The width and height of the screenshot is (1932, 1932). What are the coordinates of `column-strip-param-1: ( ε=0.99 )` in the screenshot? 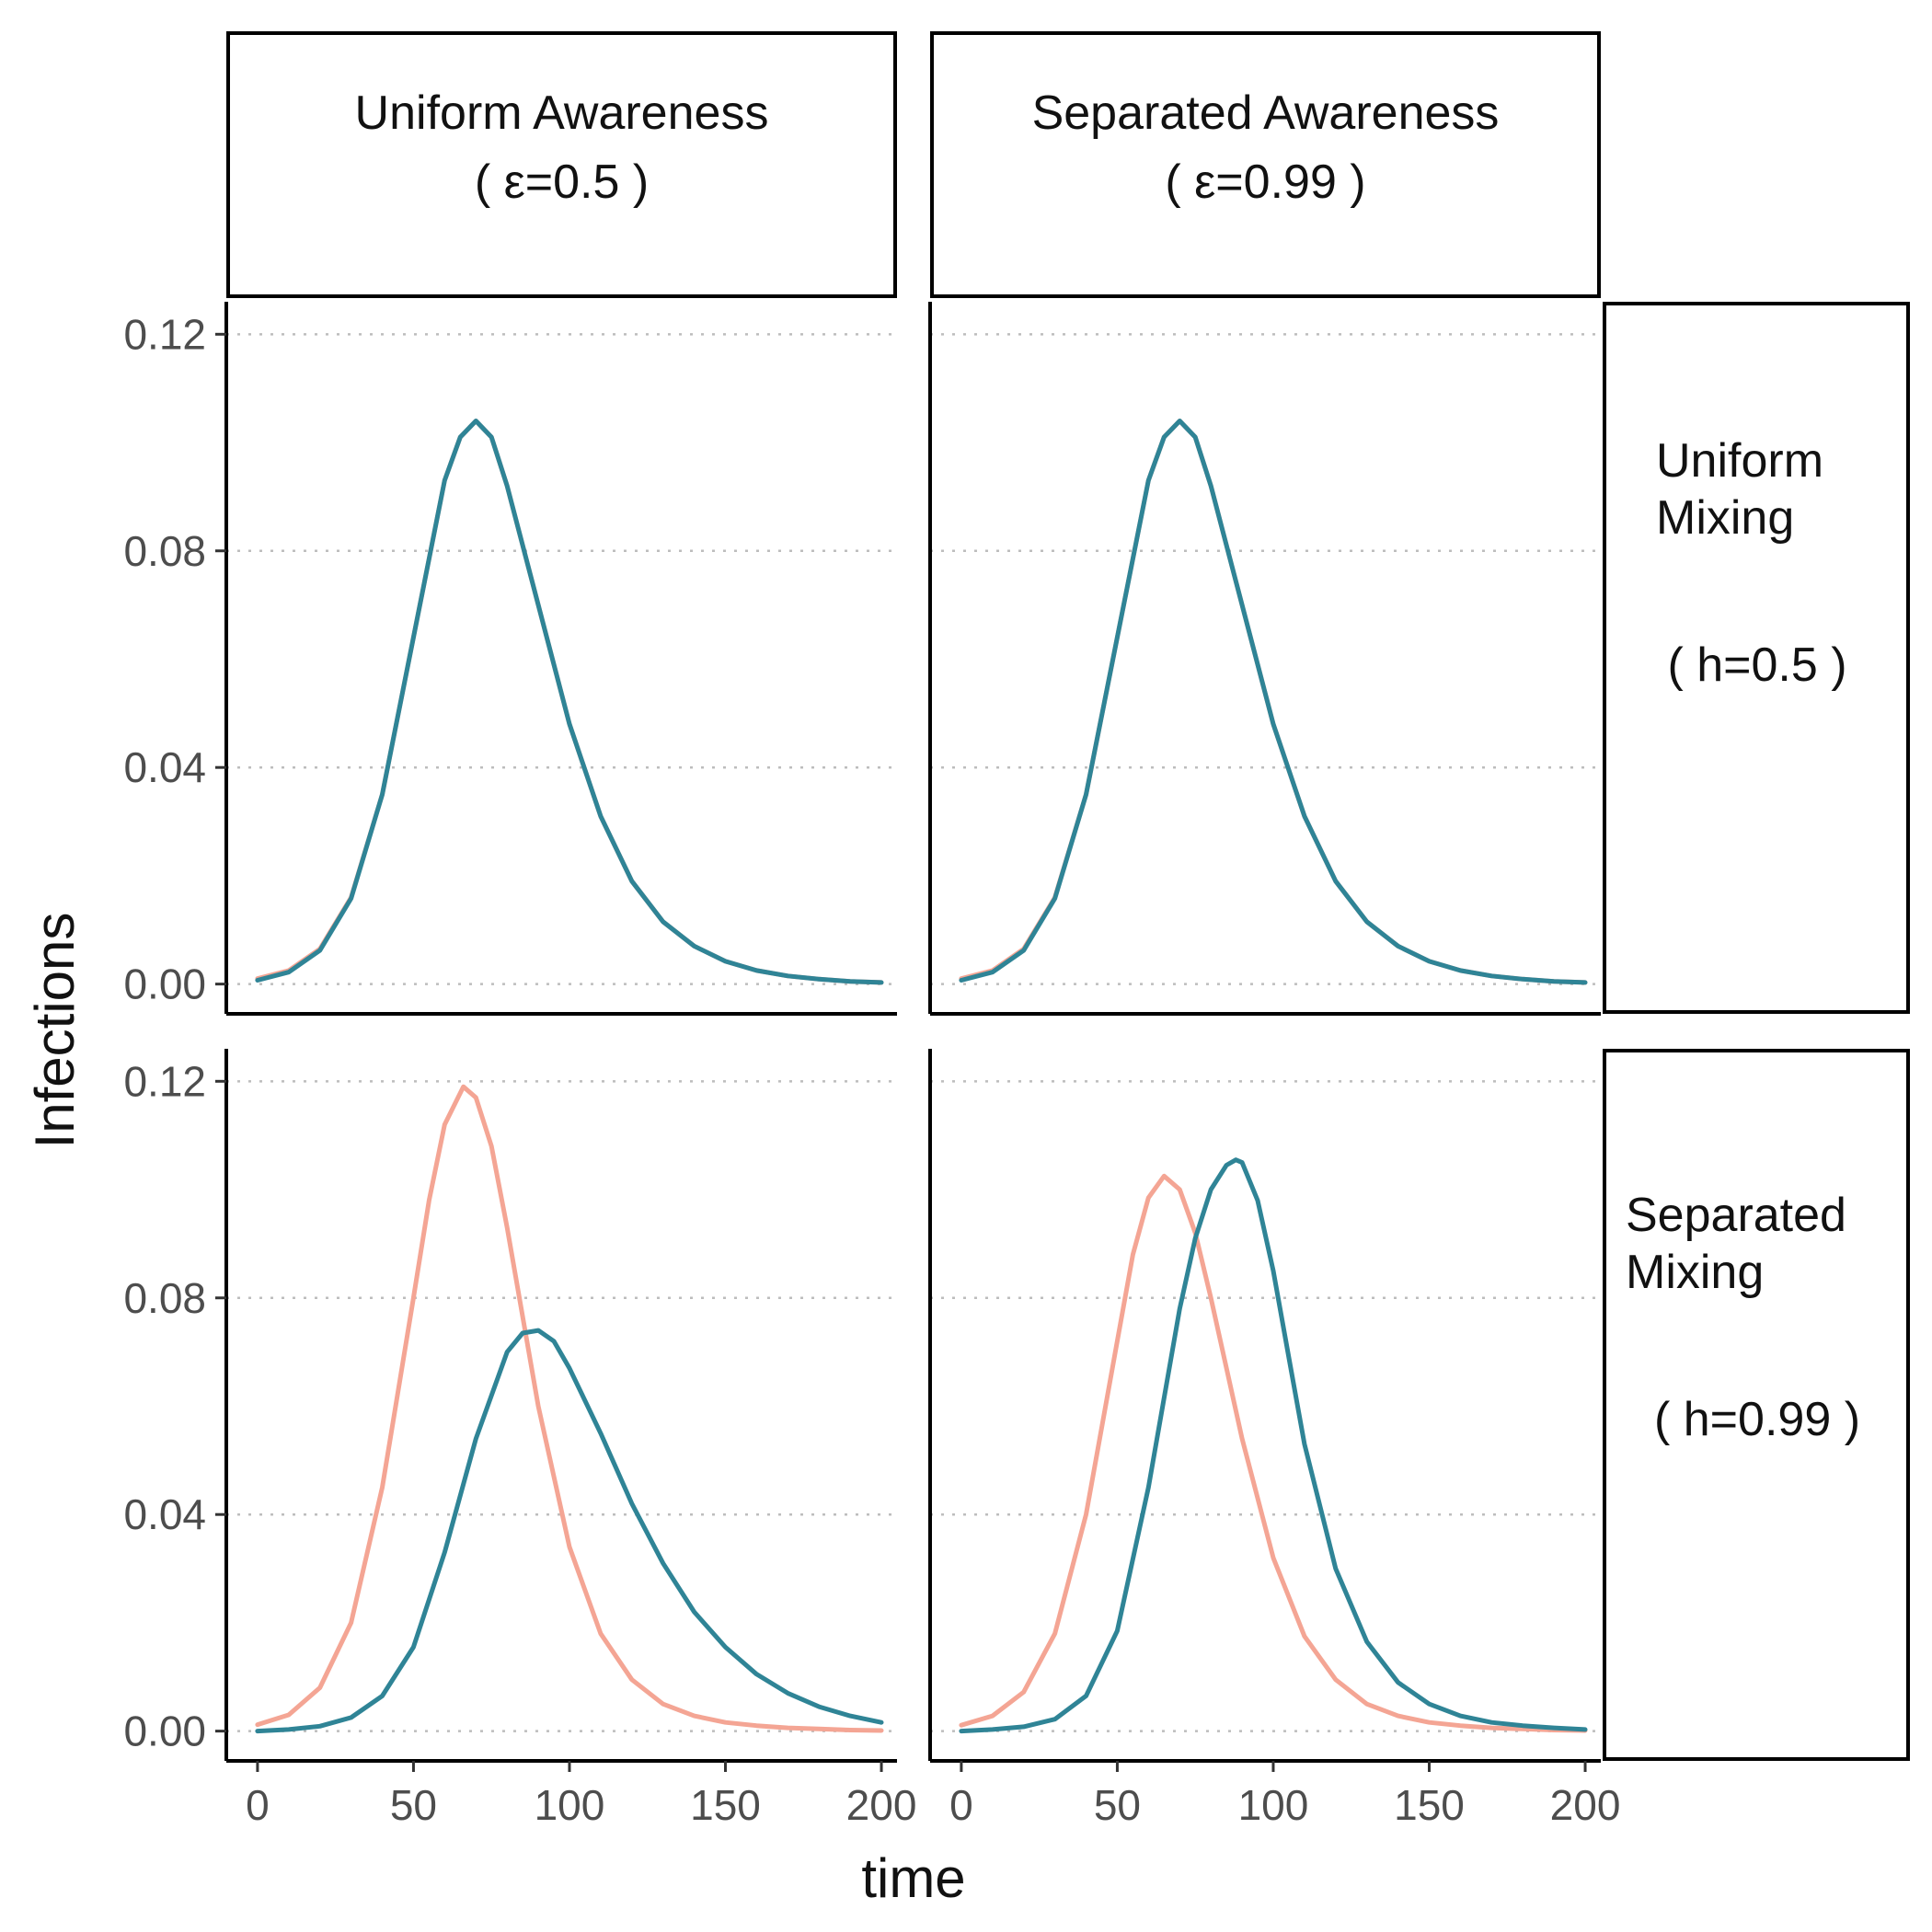 It's located at (1265, 182).